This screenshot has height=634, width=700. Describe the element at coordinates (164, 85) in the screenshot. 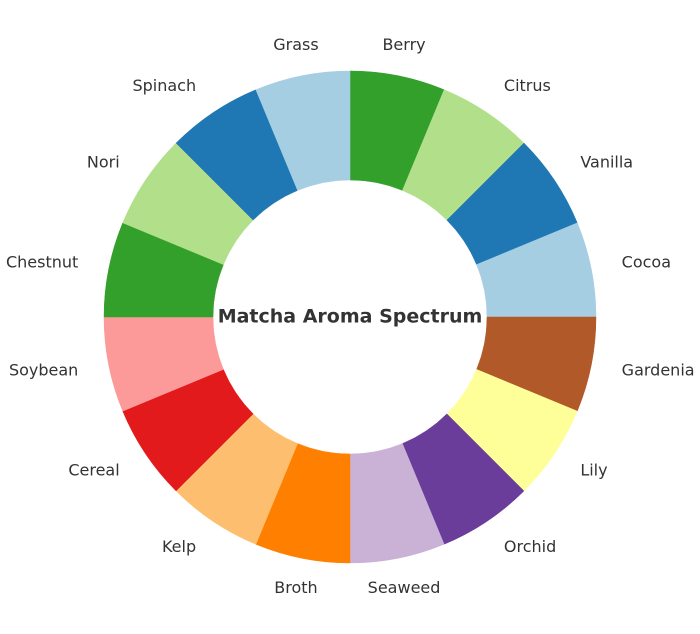

I see `slice-label-spinach: Spinach` at that location.